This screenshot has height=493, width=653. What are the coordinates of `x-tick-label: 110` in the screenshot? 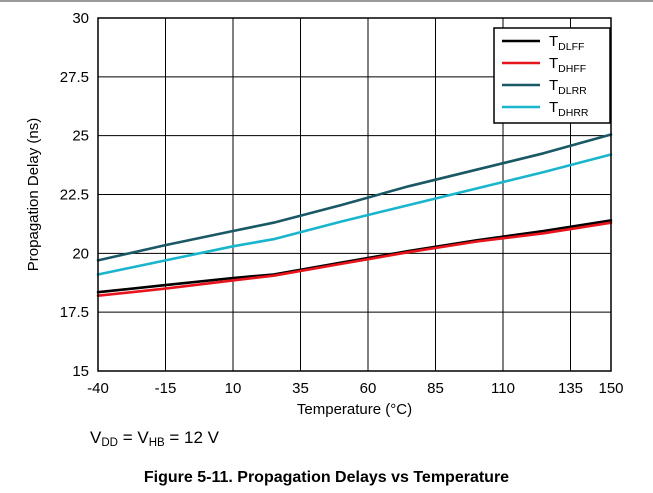 It's located at (503, 388).